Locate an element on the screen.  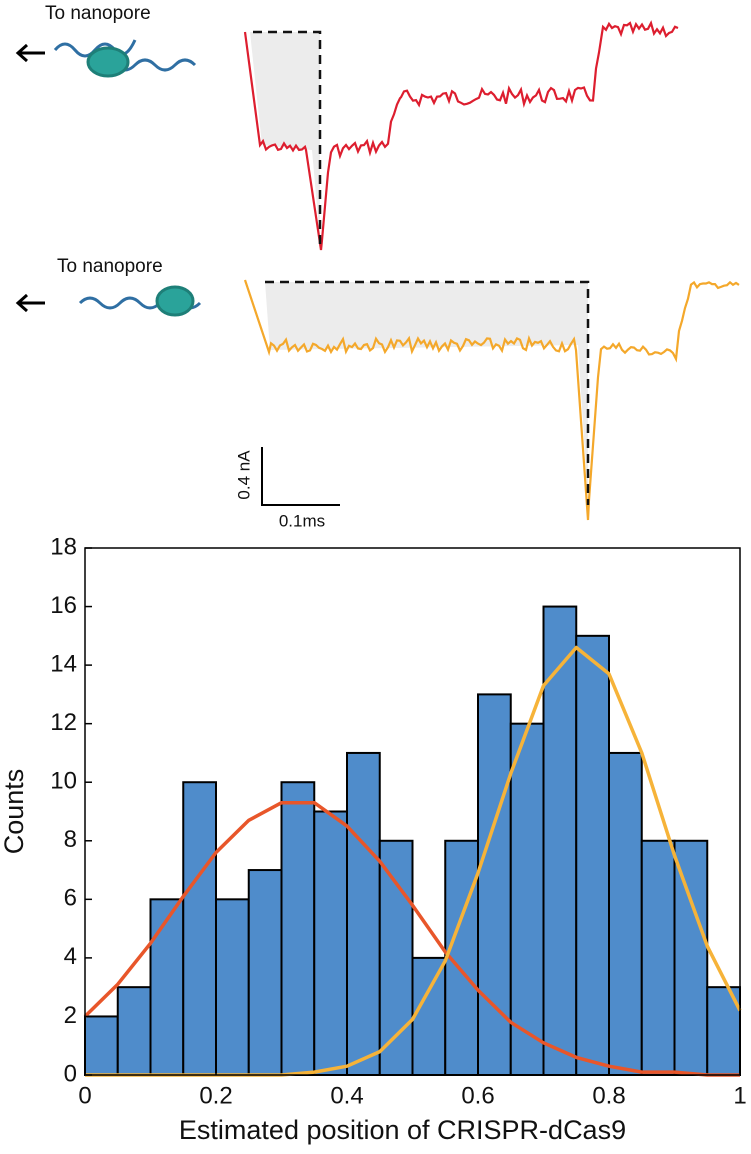
y-tick-label: 2 is located at coordinates (70, 1015).